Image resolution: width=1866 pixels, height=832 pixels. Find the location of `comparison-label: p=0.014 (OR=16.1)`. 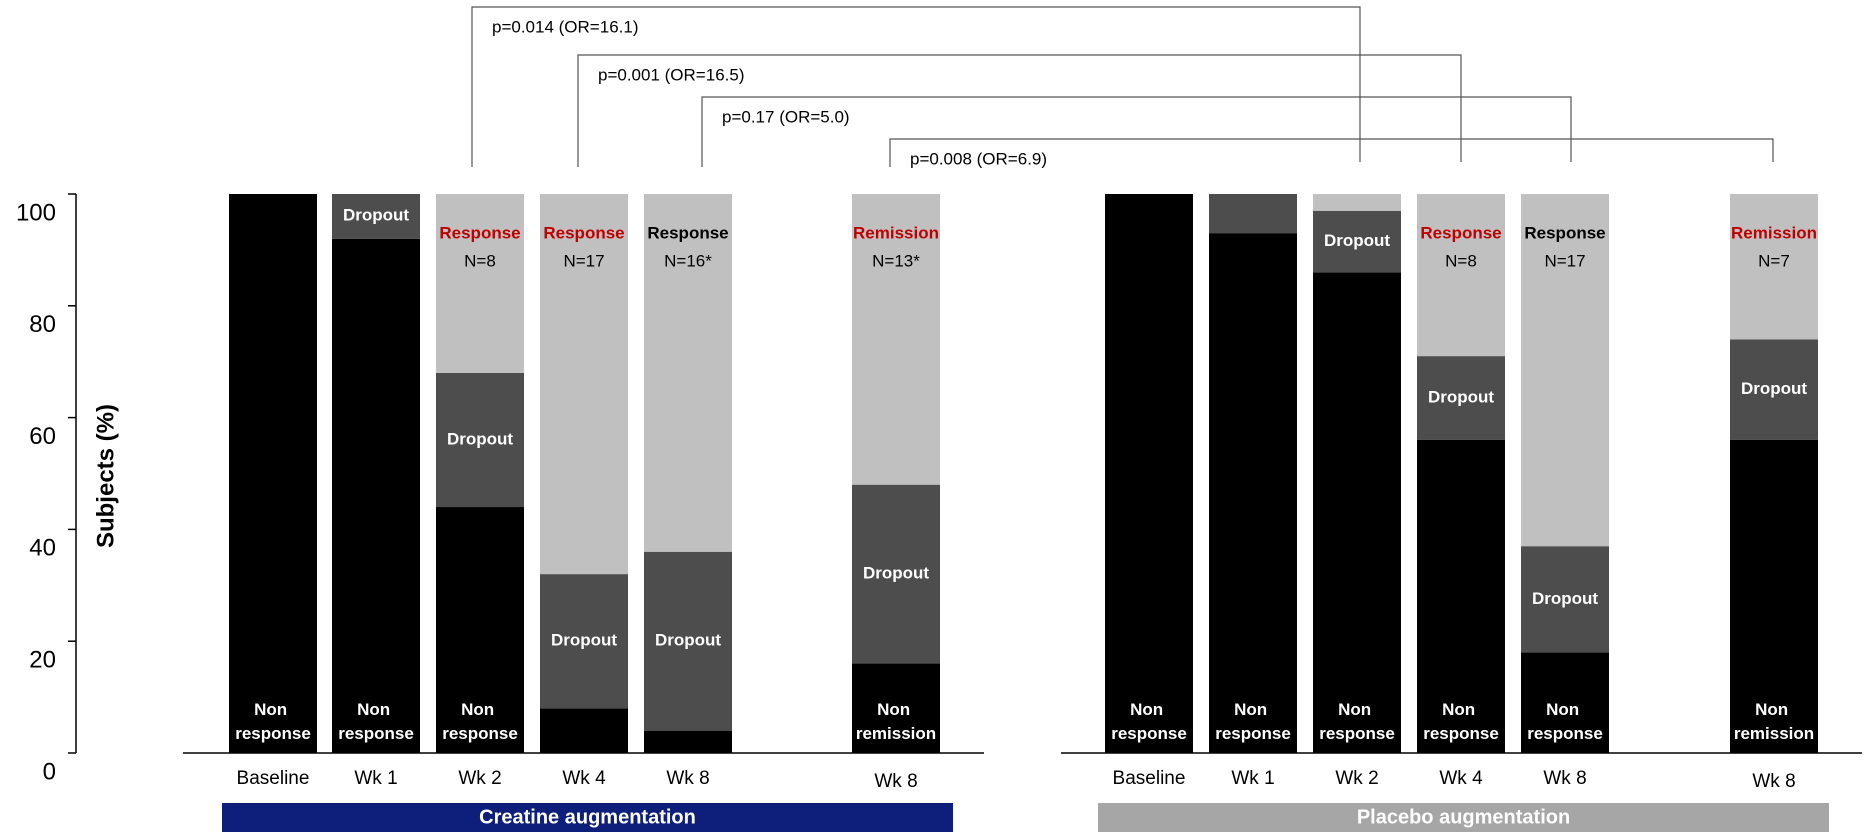

comparison-label: p=0.014 (OR=16.1) is located at coordinates (565, 26).